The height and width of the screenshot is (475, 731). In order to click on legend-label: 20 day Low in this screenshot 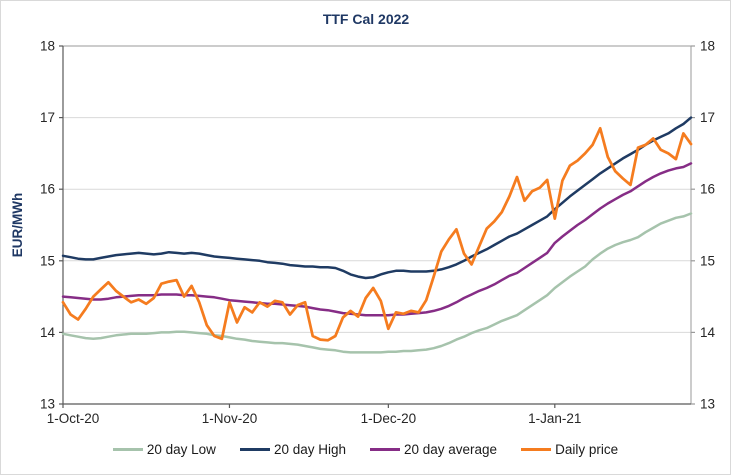, I will do `click(181, 449)`.